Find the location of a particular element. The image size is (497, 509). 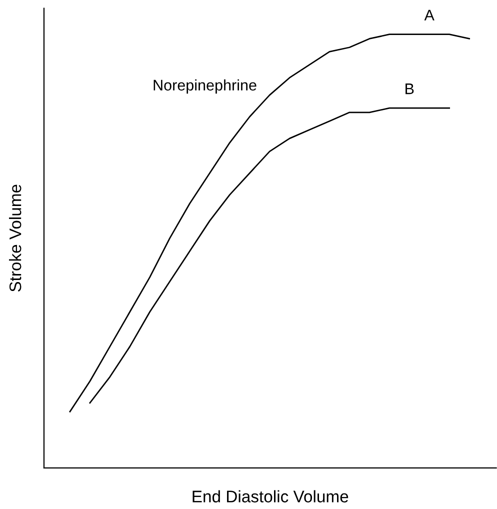

annotation: Norepinephrine is located at coordinates (205, 86).